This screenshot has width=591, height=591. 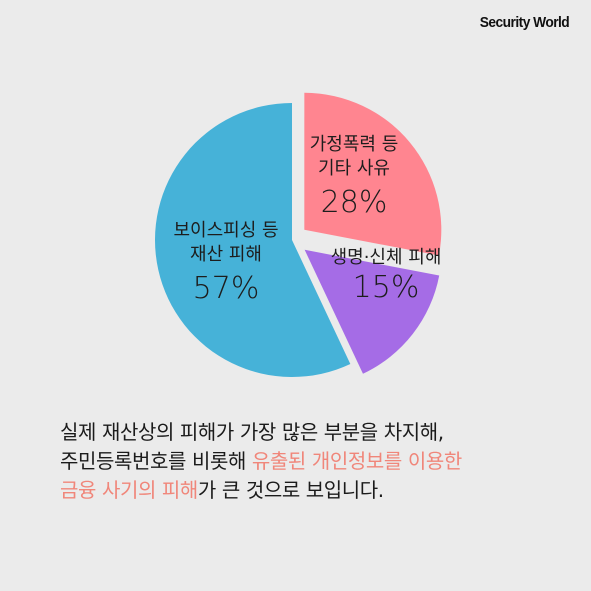 I want to click on brand-logo: Security World, so click(x=524, y=22).